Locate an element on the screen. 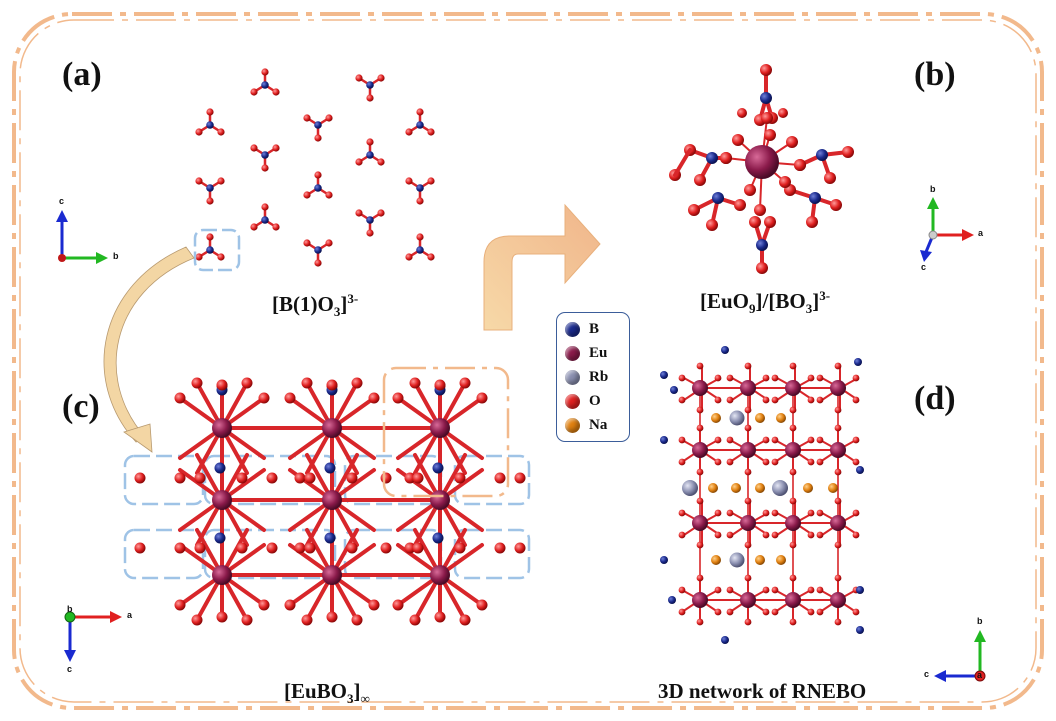 The width and height of the screenshot is (1056, 721). caption-b-p1: [EuO is located at coordinates (725, 301).